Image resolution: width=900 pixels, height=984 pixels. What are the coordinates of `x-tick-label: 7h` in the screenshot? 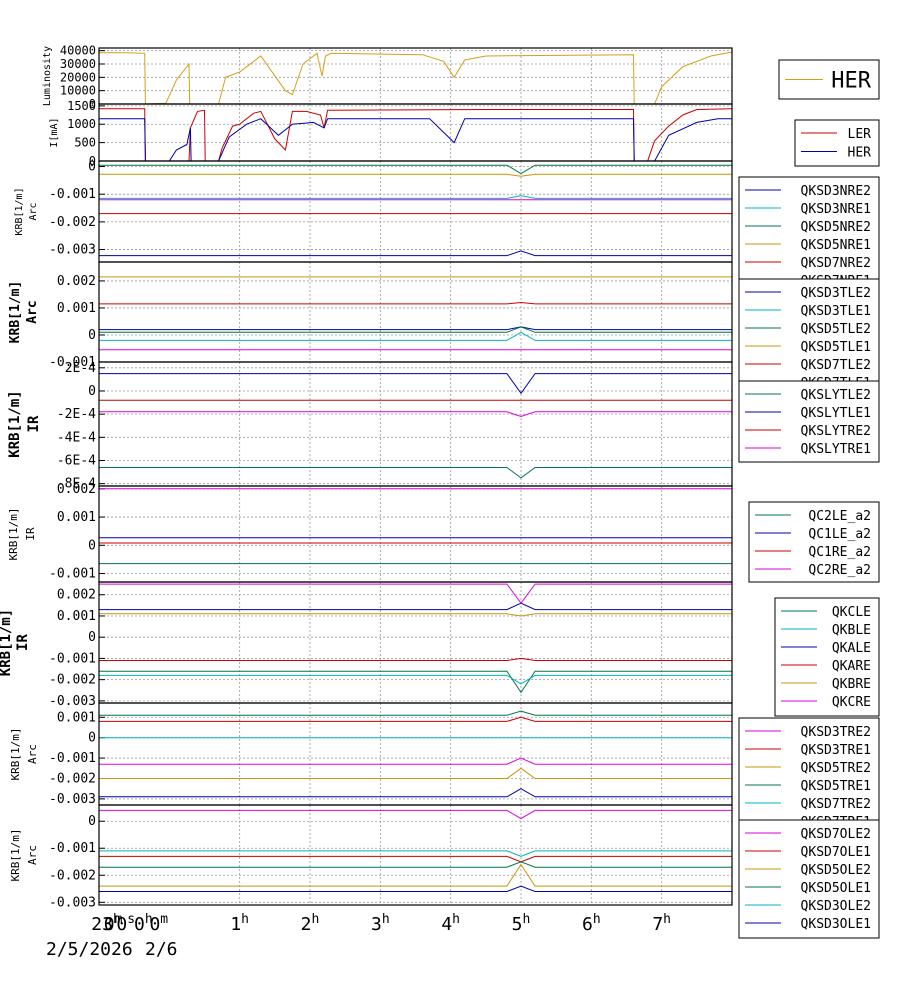 It's located at (661, 923).